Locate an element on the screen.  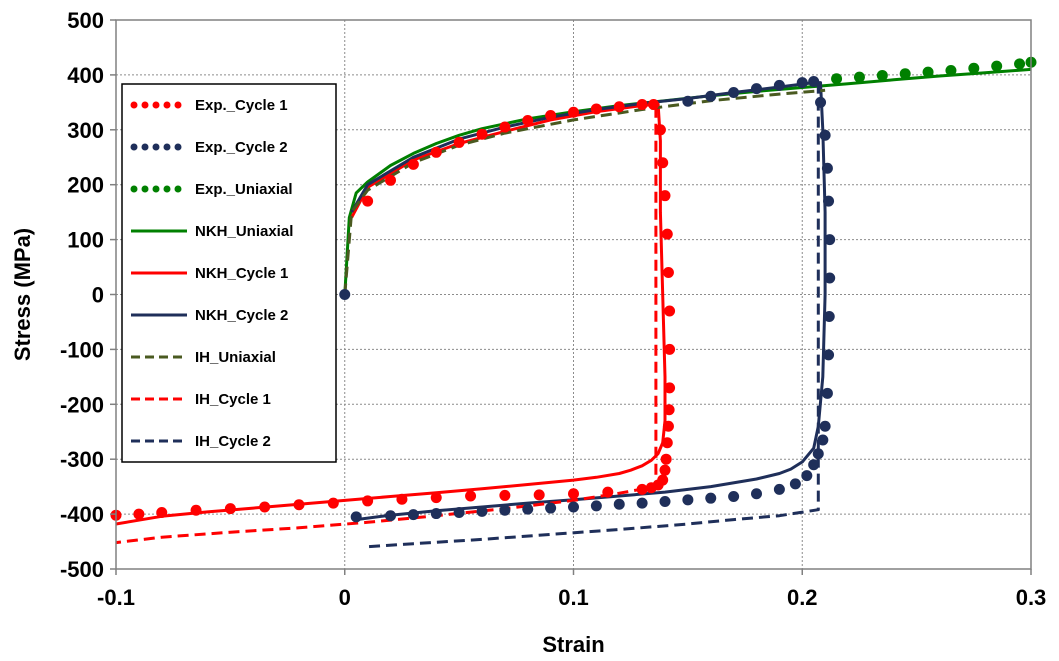
y-tick-label: 500 is located at coordinates (85, 20).